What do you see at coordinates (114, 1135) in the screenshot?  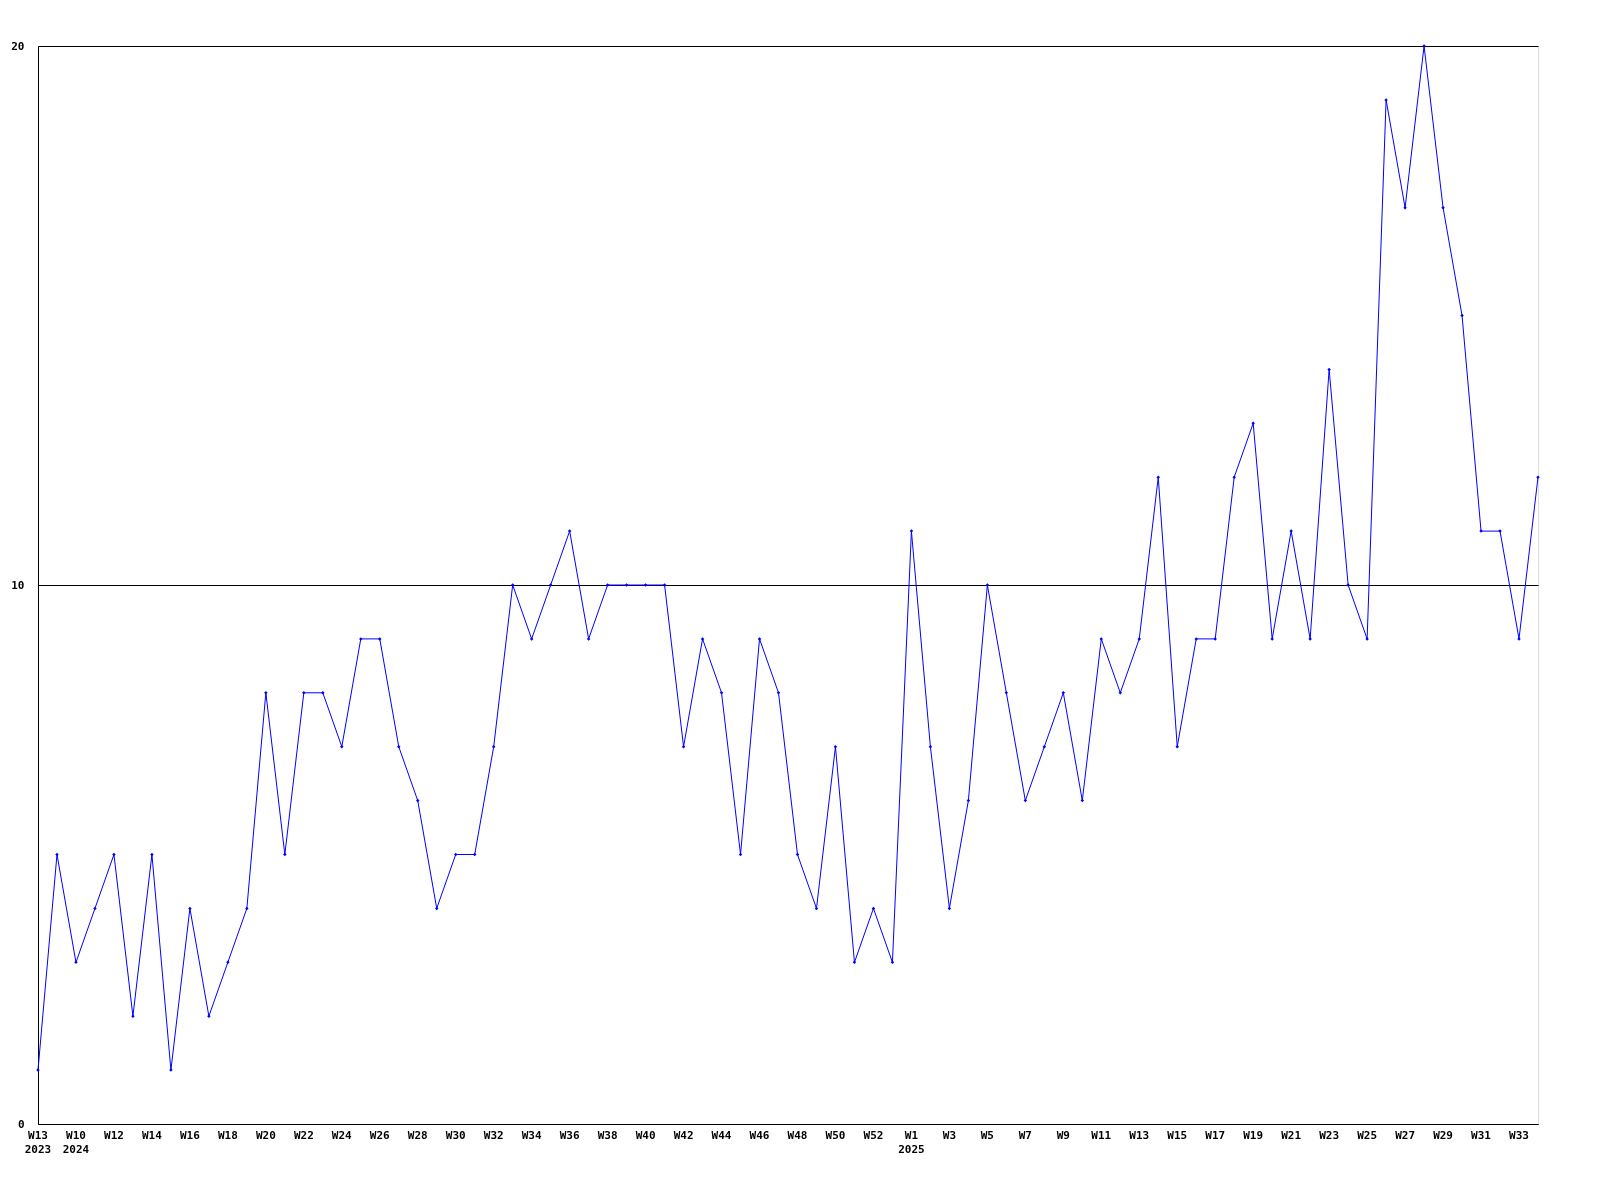 I see `x-tick-label: W12` at bounding box center [114, 1135].